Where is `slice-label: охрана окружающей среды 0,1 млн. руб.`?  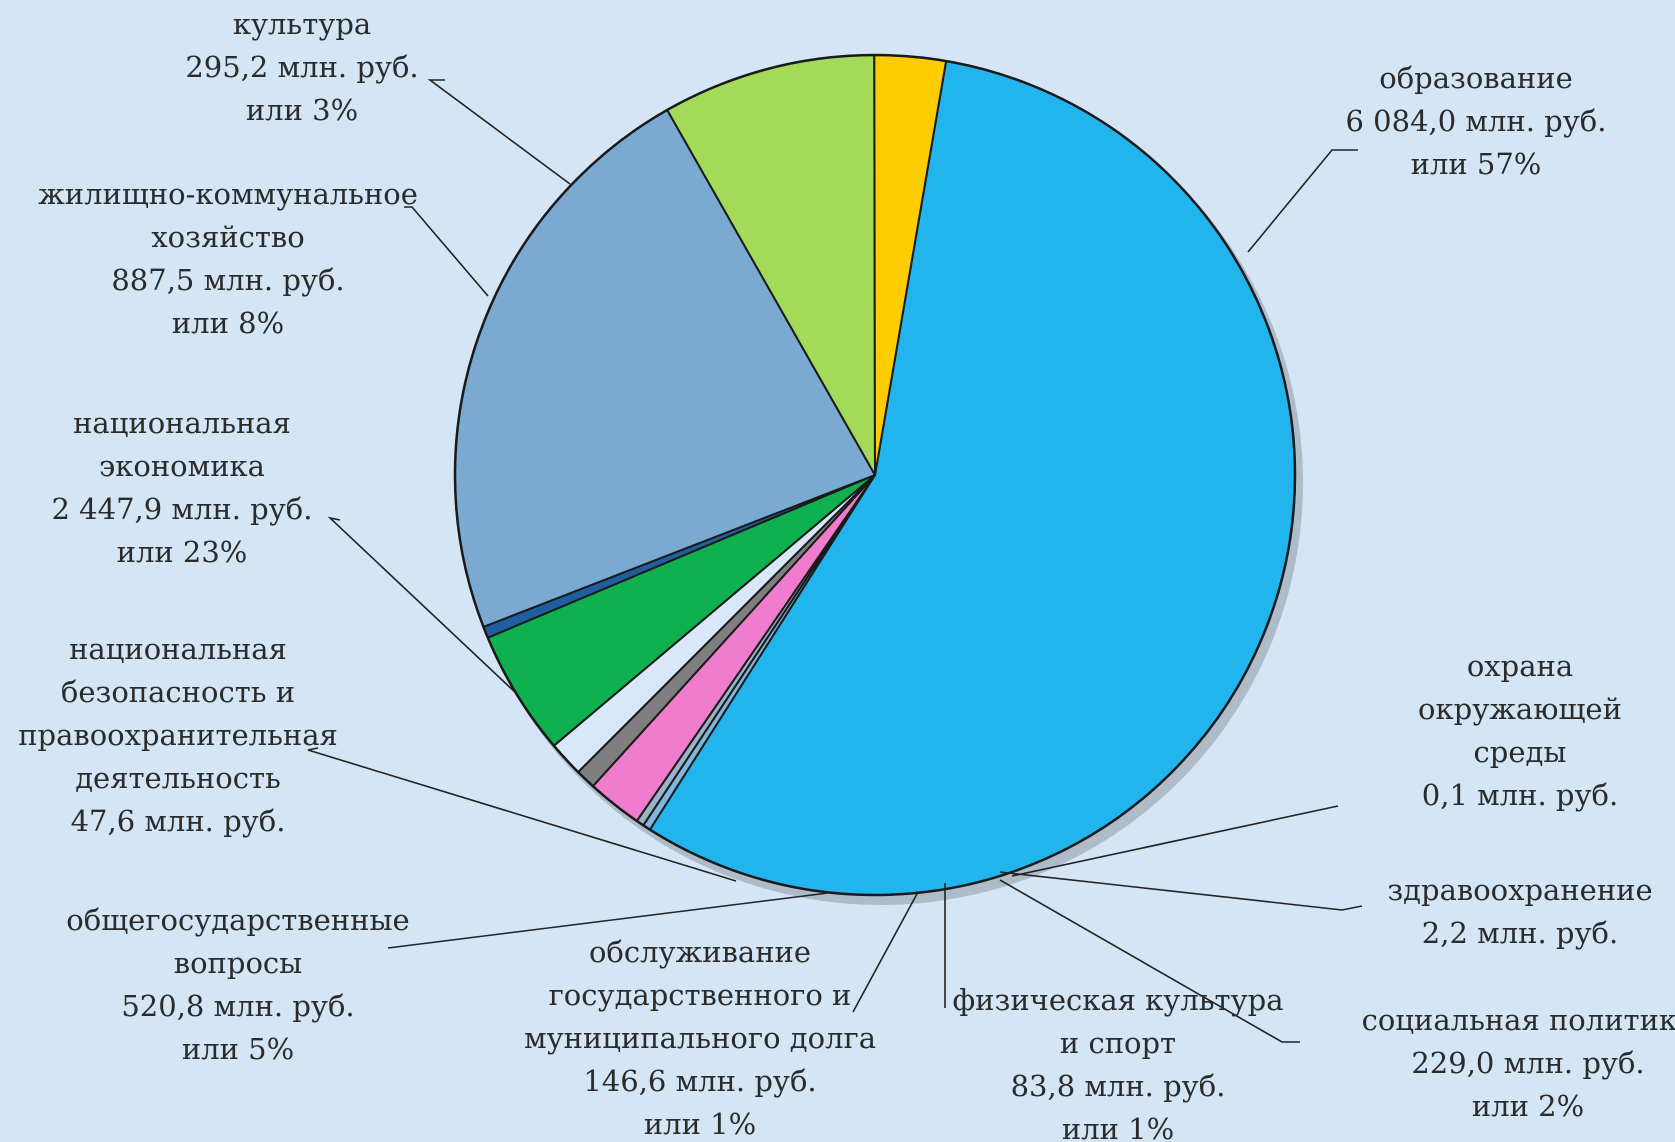
slice-label: охрана окружающей среды 0,1 млн. руб. is located at coordinates (1520, 730).